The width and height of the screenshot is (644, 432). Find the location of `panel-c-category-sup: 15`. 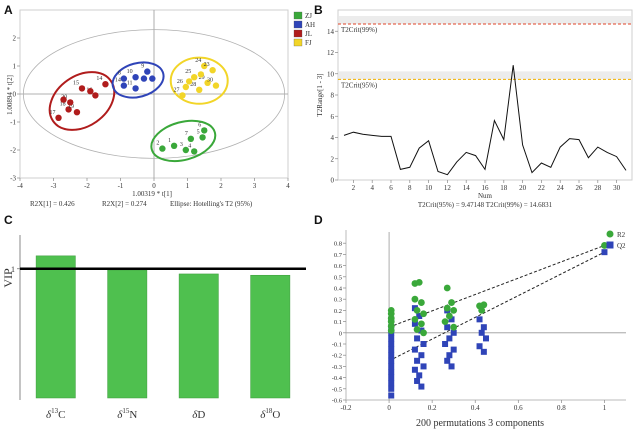

panel-c-category-sup: 15 is located at coordinates (126, 411).